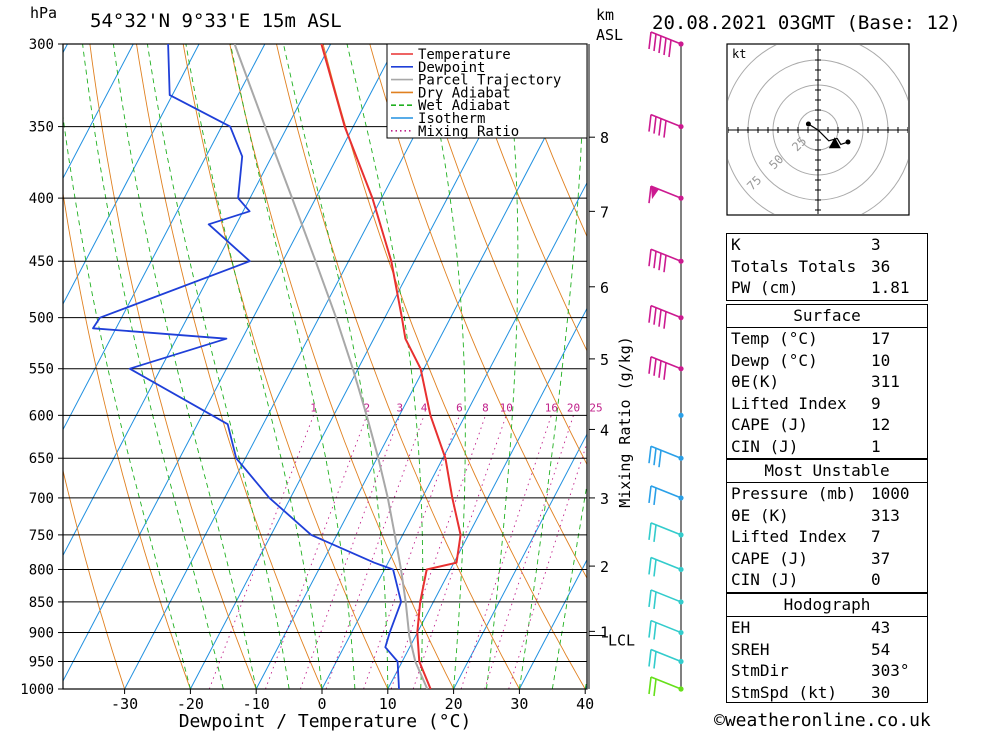 The width and height of the screenshot is (1000, 733). Describe the element at coordinates (655, 193) in the screenshot. I see `wind-barb-pennant` at that location.